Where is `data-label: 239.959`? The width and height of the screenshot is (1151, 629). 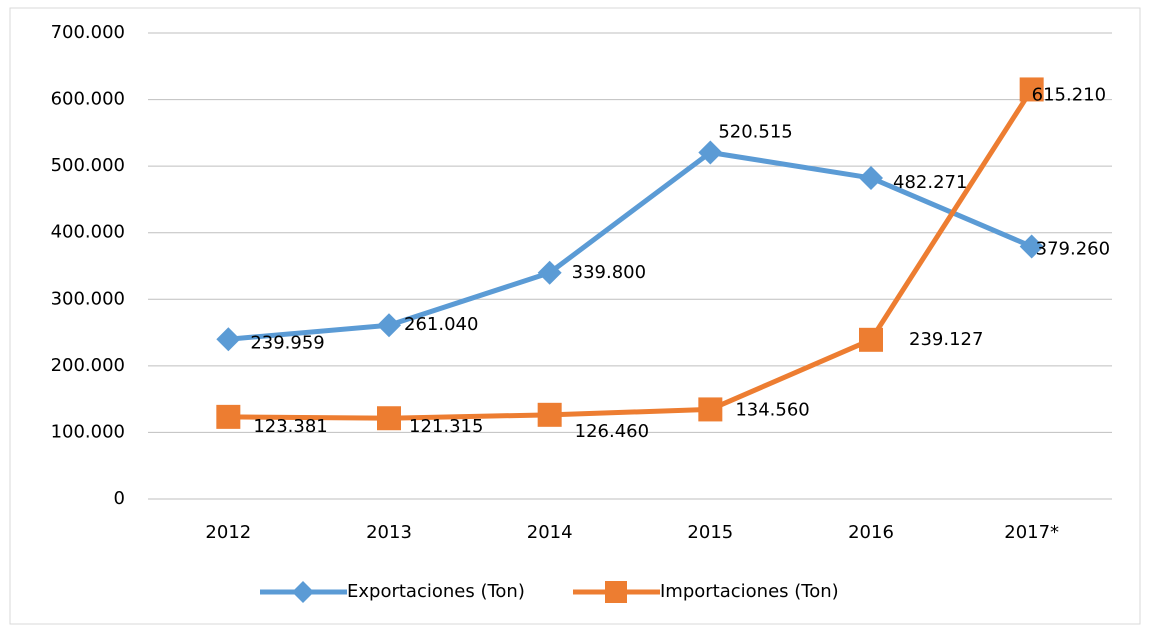
data-label: 239.959 is located at coordinates (287, 342).